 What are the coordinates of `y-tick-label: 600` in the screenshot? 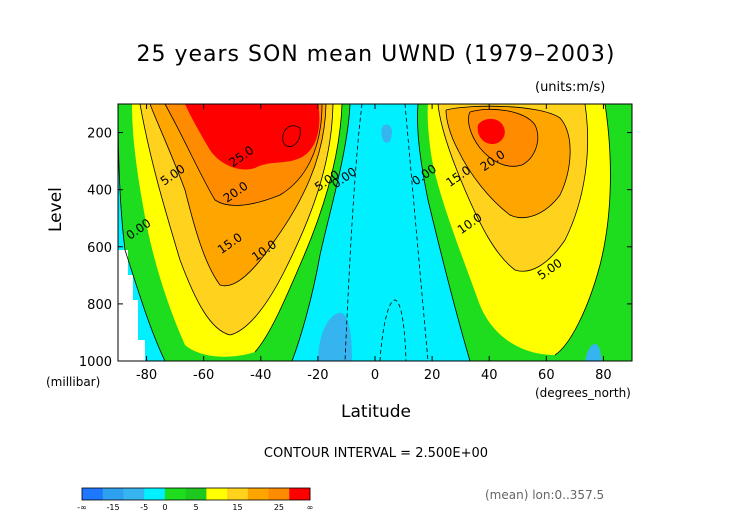 It's located at (99, 248).